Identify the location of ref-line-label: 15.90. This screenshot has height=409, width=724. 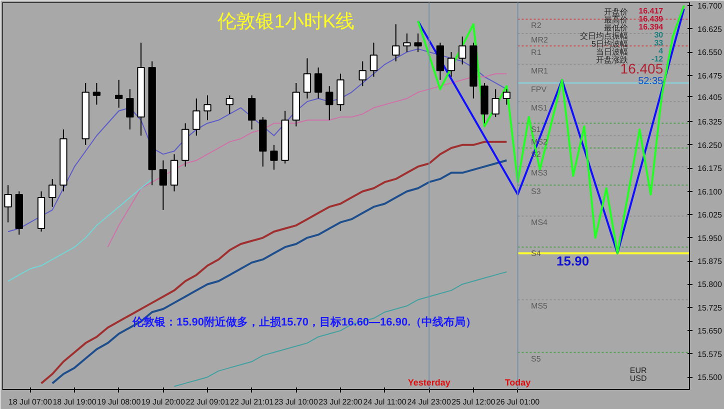
(573, 260).